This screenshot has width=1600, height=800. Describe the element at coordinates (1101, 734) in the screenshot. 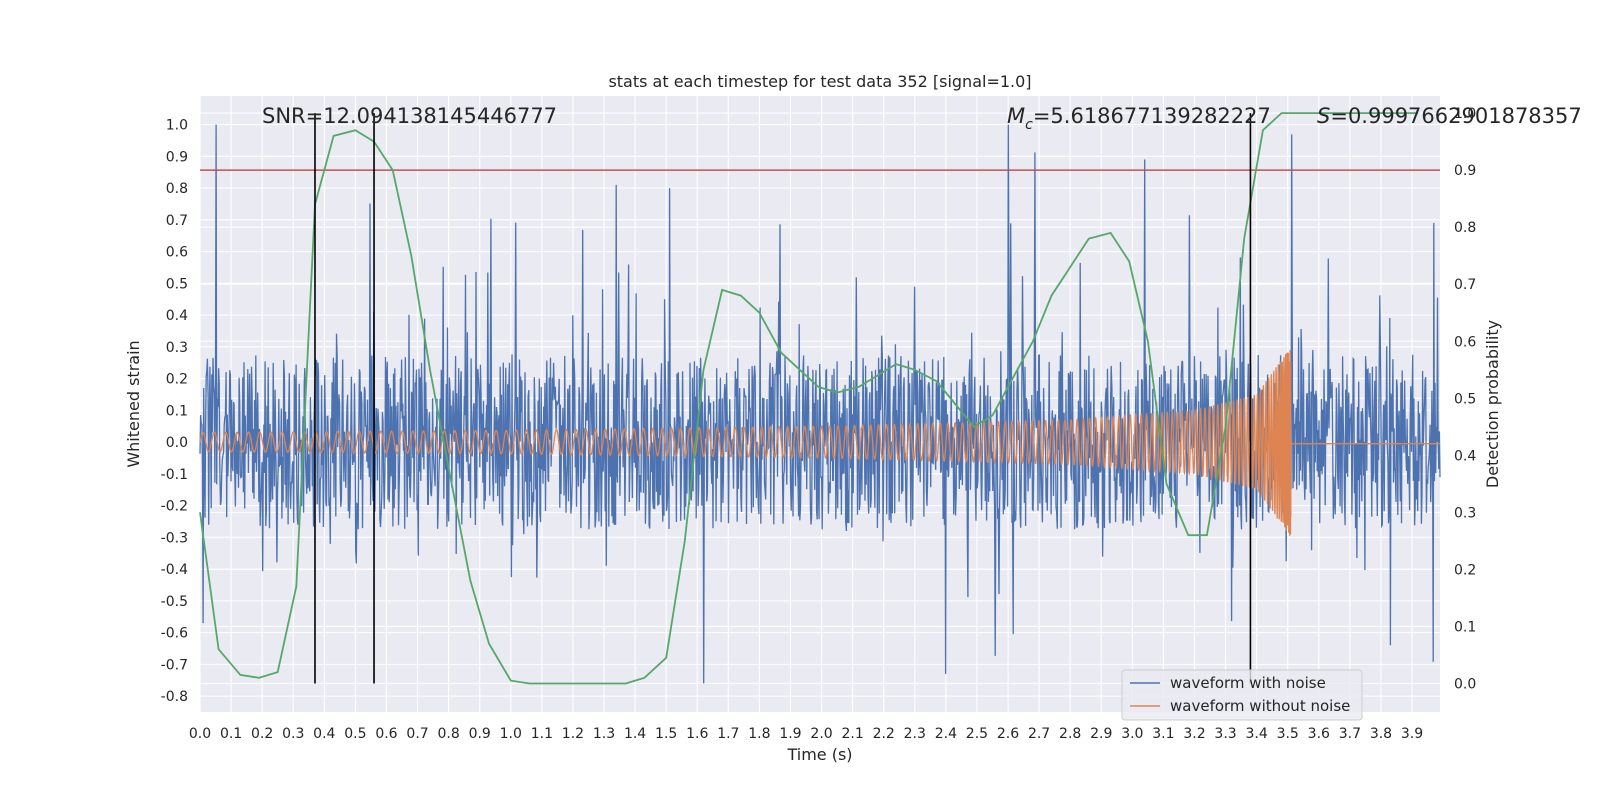

I see `x-tick-label: 2.9` at that location.